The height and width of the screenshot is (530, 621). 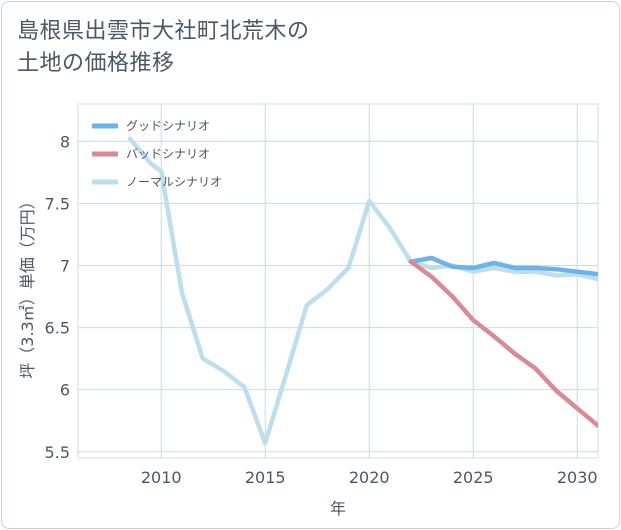 I want to click on y-tick-label: 7, so click(x=65, y=265).